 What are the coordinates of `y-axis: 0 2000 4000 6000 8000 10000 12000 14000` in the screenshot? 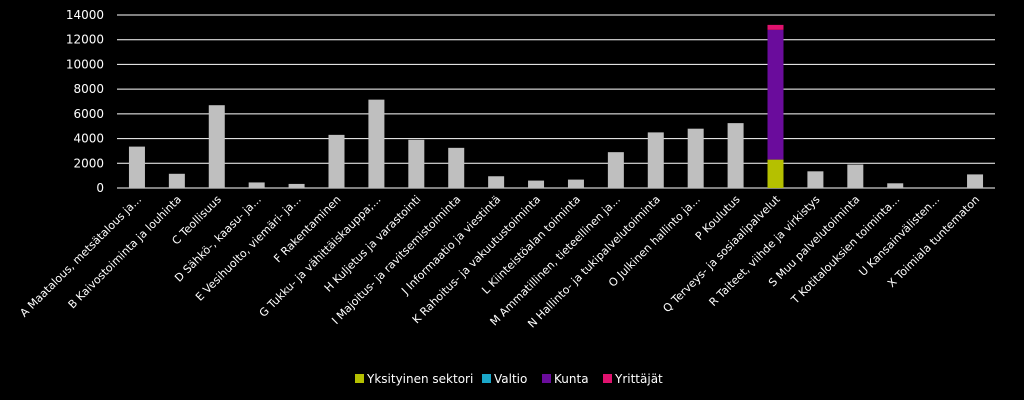 It's located at (85, 101).